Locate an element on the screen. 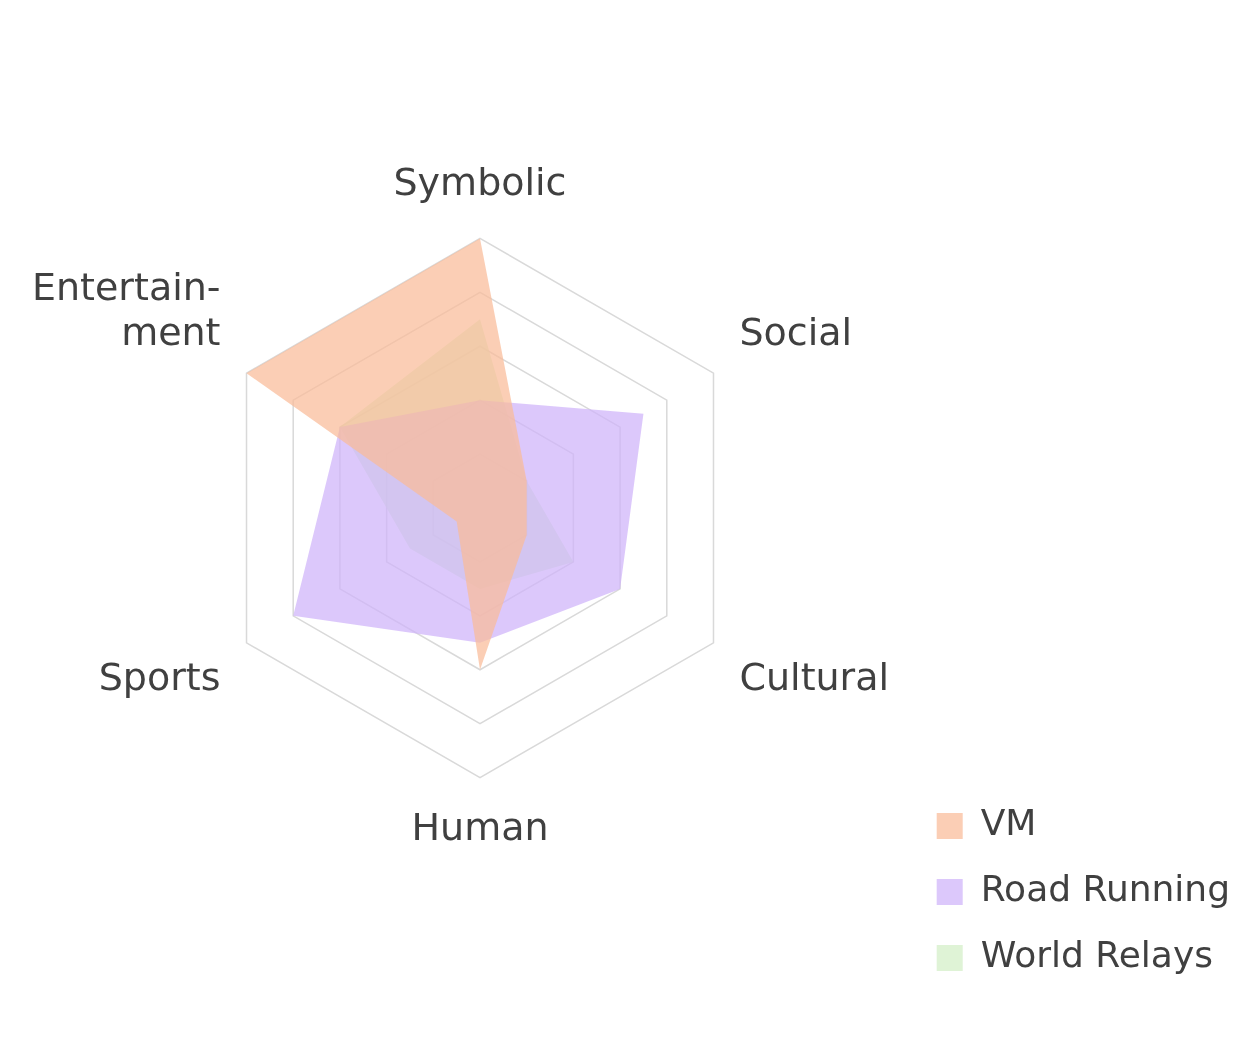 This screenshot has height=1046, width=1240. spoke-label: Cultural is located at coordinates (814, 677).